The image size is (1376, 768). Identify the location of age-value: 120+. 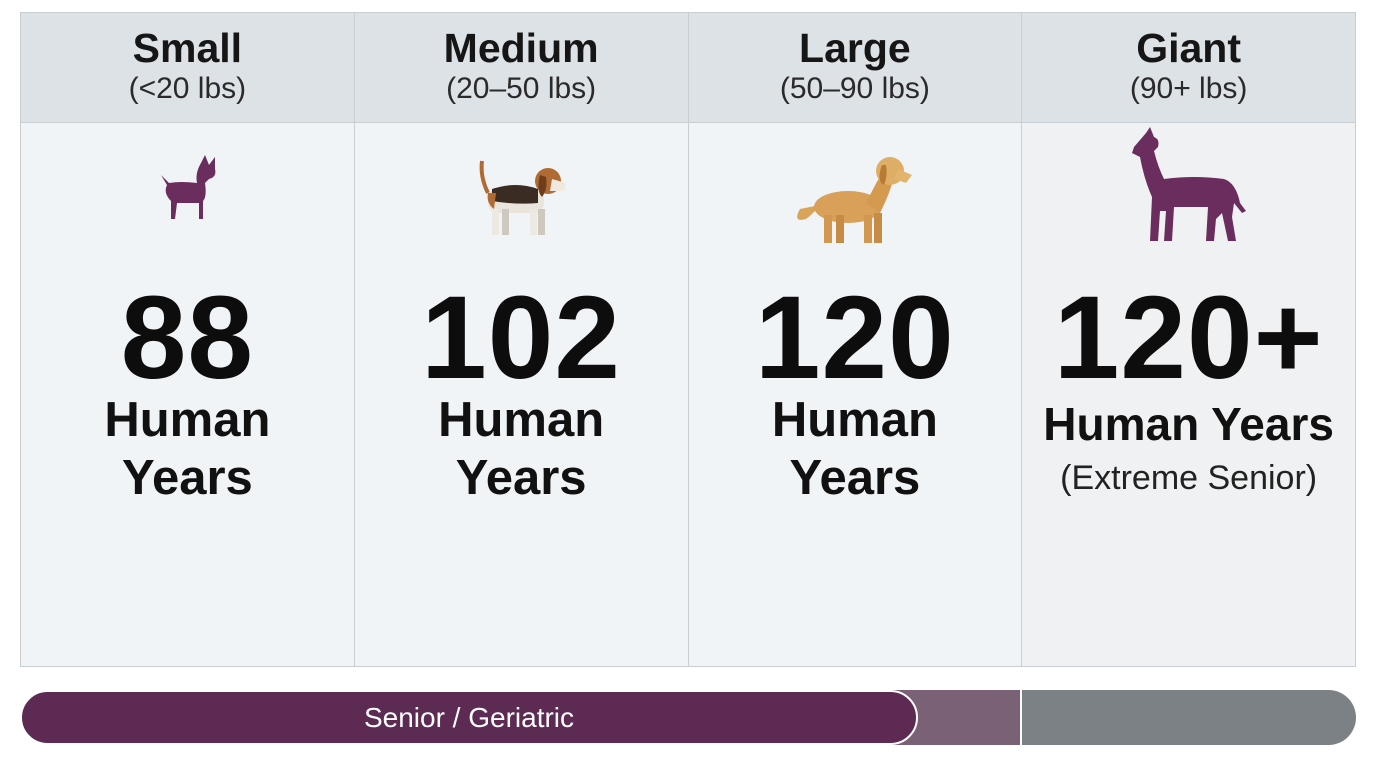
(1188, 338).